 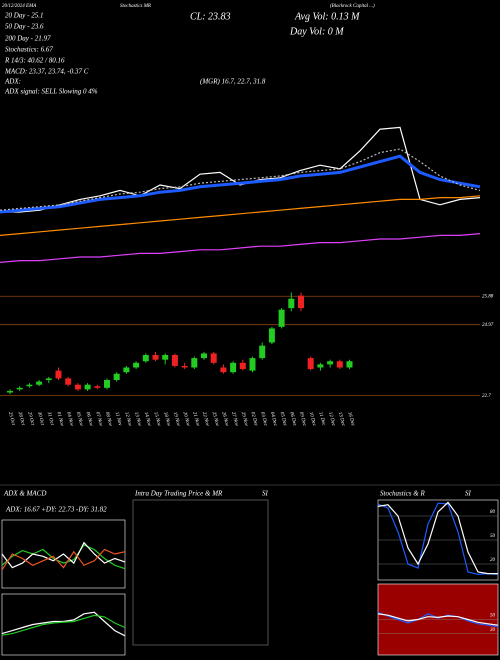 I want to click on x-tick-label: 11 Nov, so click(x=118, y=420).